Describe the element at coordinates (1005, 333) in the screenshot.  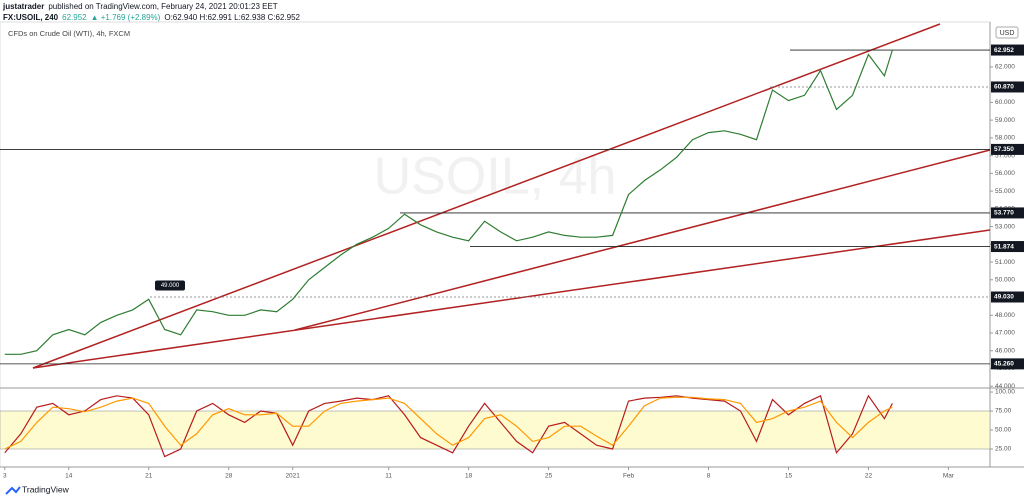
I see `y-tick-label: 47.000` at that location.